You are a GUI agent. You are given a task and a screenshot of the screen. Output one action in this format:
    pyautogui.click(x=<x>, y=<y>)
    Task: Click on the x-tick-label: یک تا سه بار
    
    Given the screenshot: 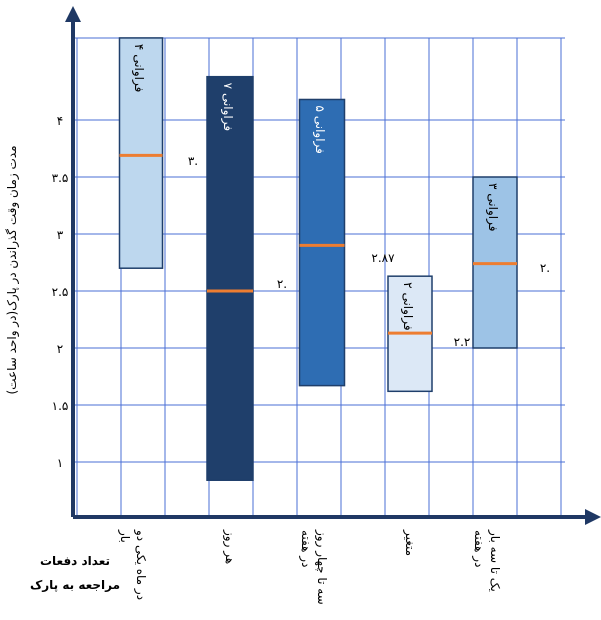 What is the action you would take?
    pyautogui.click(x=494, y=560)
    